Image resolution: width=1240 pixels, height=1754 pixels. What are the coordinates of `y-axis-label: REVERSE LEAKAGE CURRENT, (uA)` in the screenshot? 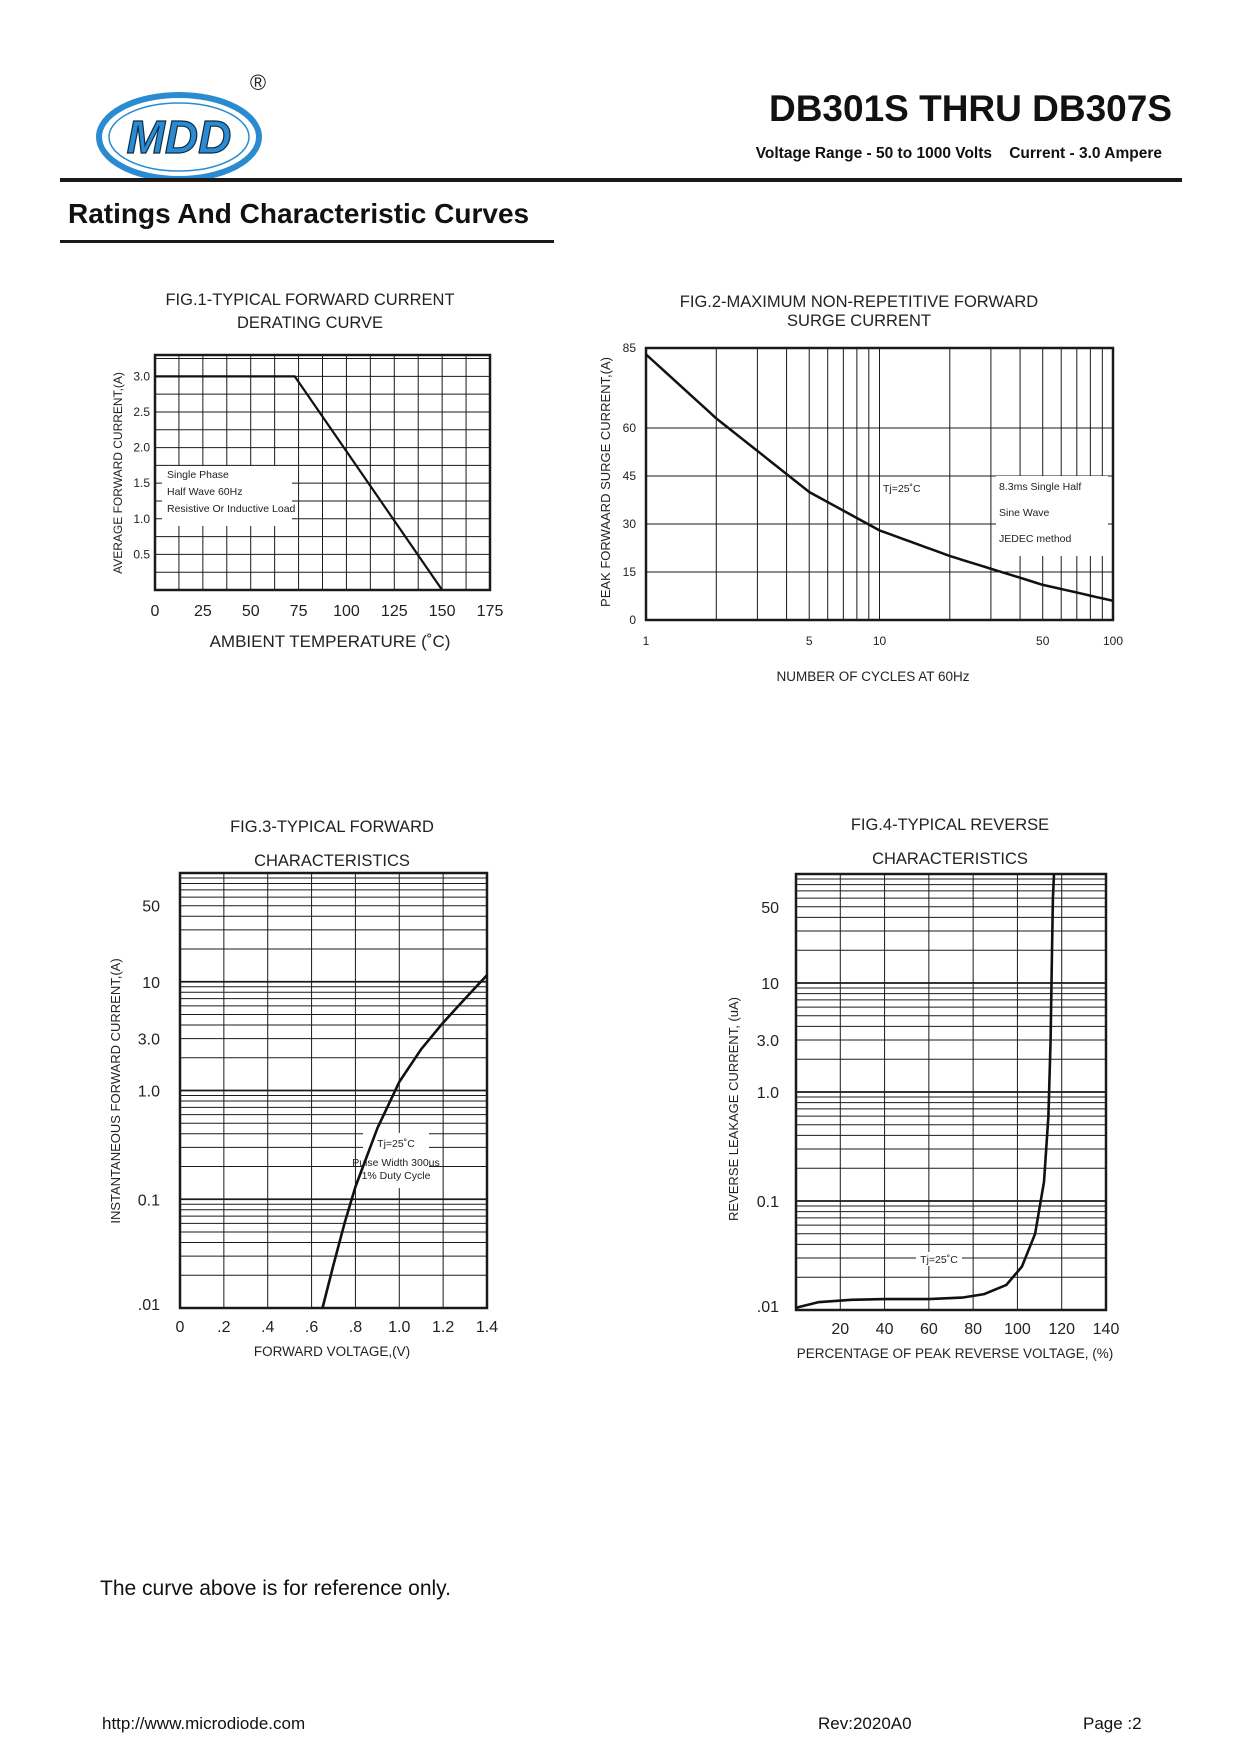 It's located at (733, 1109).